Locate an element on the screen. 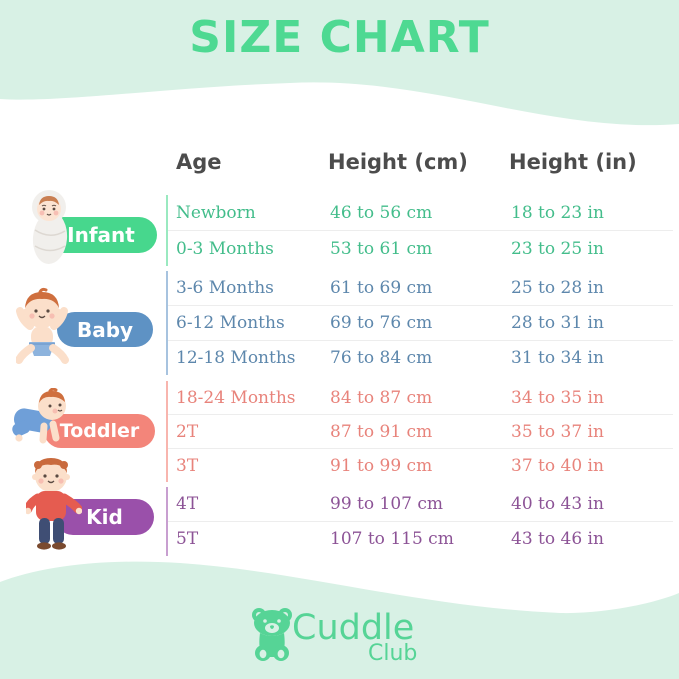  table-row: 2T 87 to 91 cm 35 to 37 in is located at coordinates (420, 431).